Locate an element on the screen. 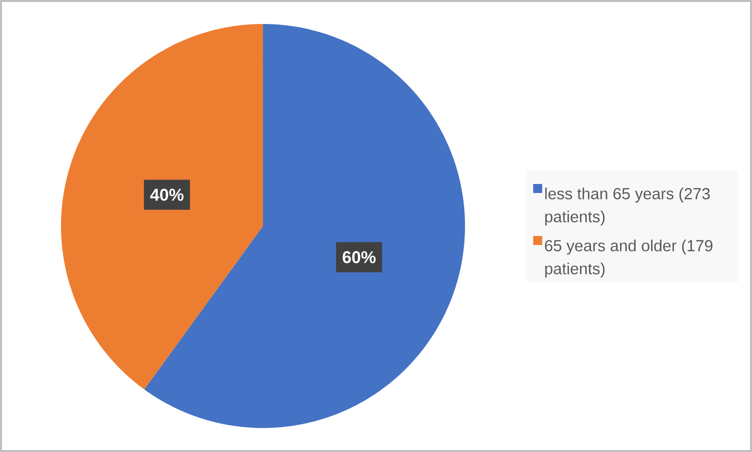 The width and height of the screenshot is (752, 452). legend-label: less than 65 years (273 patients) is located at coordinates (627, 207).